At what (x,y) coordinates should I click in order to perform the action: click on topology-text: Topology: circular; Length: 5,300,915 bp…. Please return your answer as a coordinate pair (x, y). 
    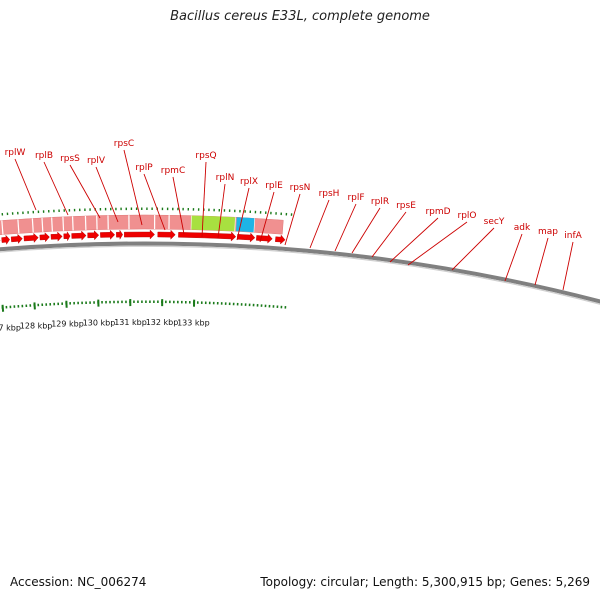
    Looking at the image, I should click on (425, 582).